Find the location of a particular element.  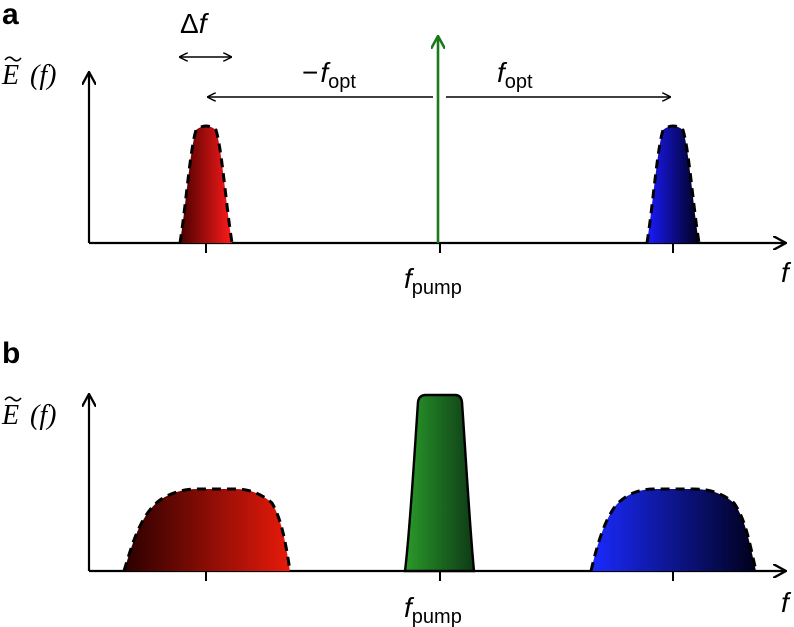

delta-f-annotation: Δf is located at coordinates (205, 32).